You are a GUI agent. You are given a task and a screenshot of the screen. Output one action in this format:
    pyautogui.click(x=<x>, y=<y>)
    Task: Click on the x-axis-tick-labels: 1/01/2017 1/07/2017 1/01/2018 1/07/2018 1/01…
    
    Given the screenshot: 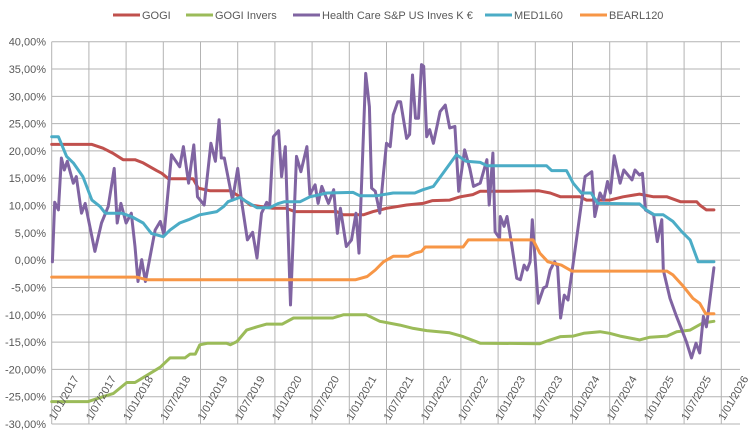 What is the action you would take?
    pyautogui.click(x=399, y=398)
    